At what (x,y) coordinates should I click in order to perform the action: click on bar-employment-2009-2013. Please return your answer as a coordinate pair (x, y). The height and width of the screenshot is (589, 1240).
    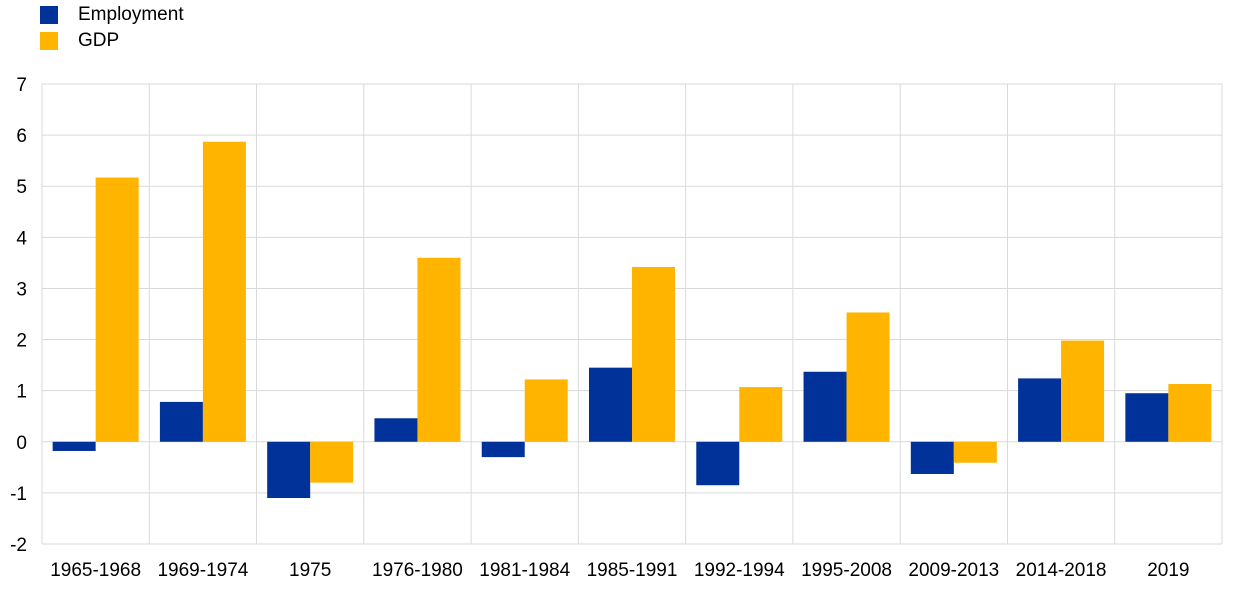
    Looking at the image, I should click on (932, 457).